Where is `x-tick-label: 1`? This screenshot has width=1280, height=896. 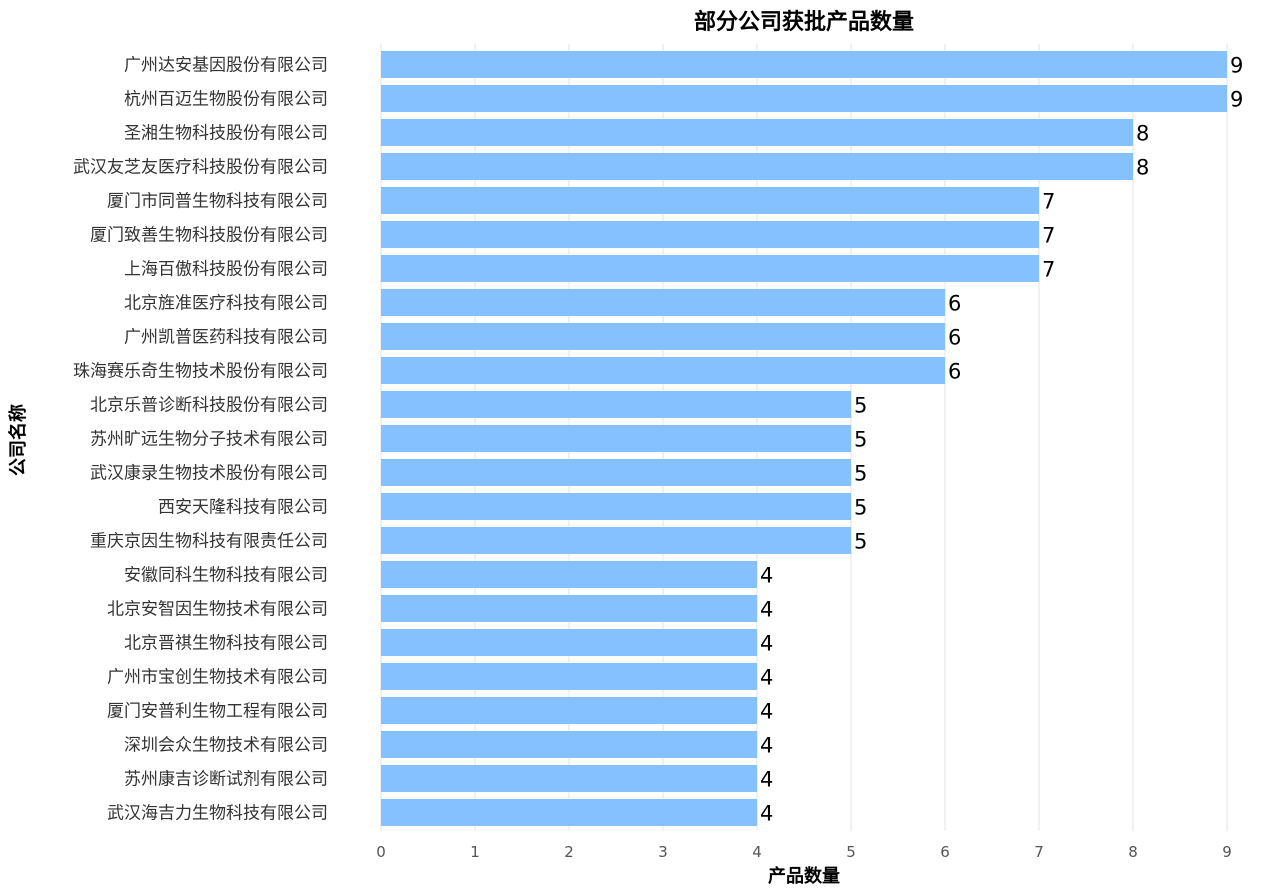
x-tick-label: 1 is located at coordinates (475, 852).